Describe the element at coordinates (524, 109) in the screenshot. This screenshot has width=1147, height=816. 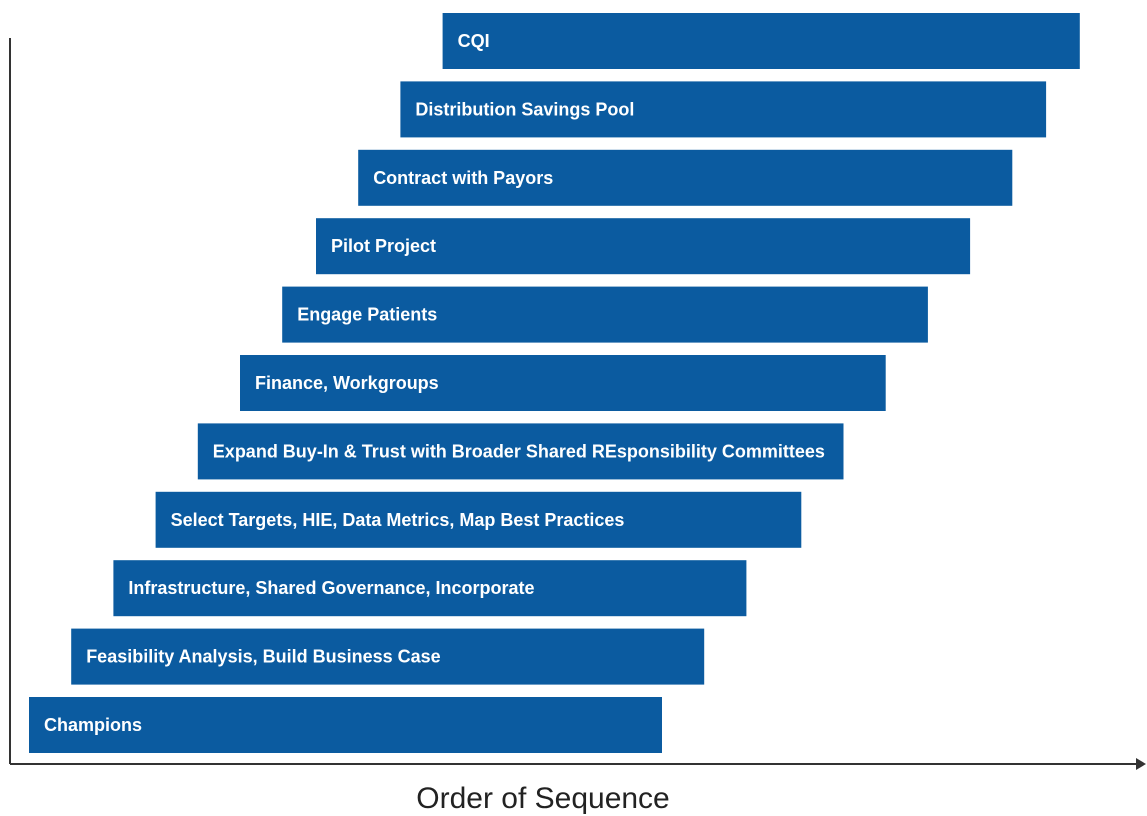
I see `bar-label-10: Distribution Savings Pool` at that location.